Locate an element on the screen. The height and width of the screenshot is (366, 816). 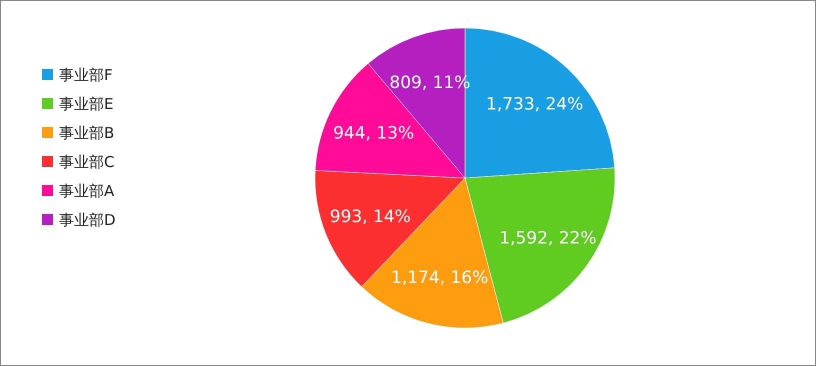
legend-label: 事业部F is located at coordinates (86, 75).